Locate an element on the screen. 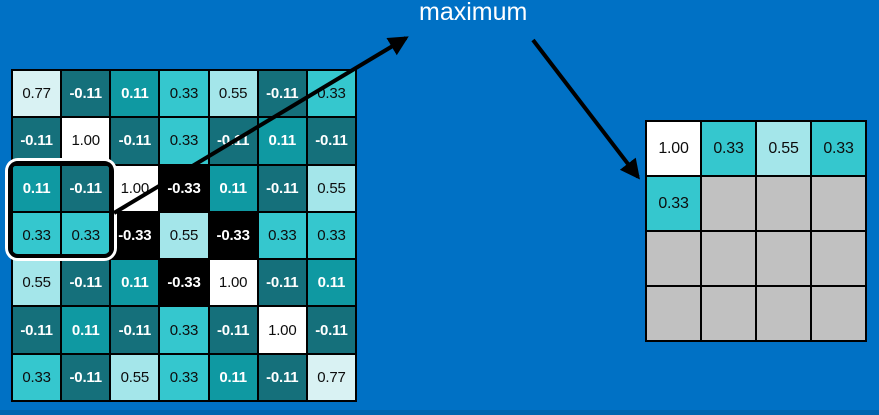  output-cell: 1.00 is located at coordinates (673, 148).